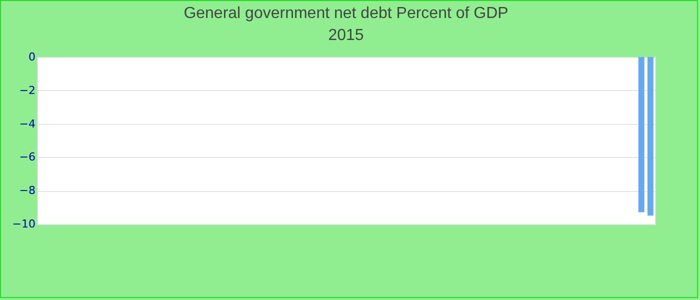  Describe the element at coordinates (27, 123) in the screenshot. I see `y-tick-label: −4` at that location.